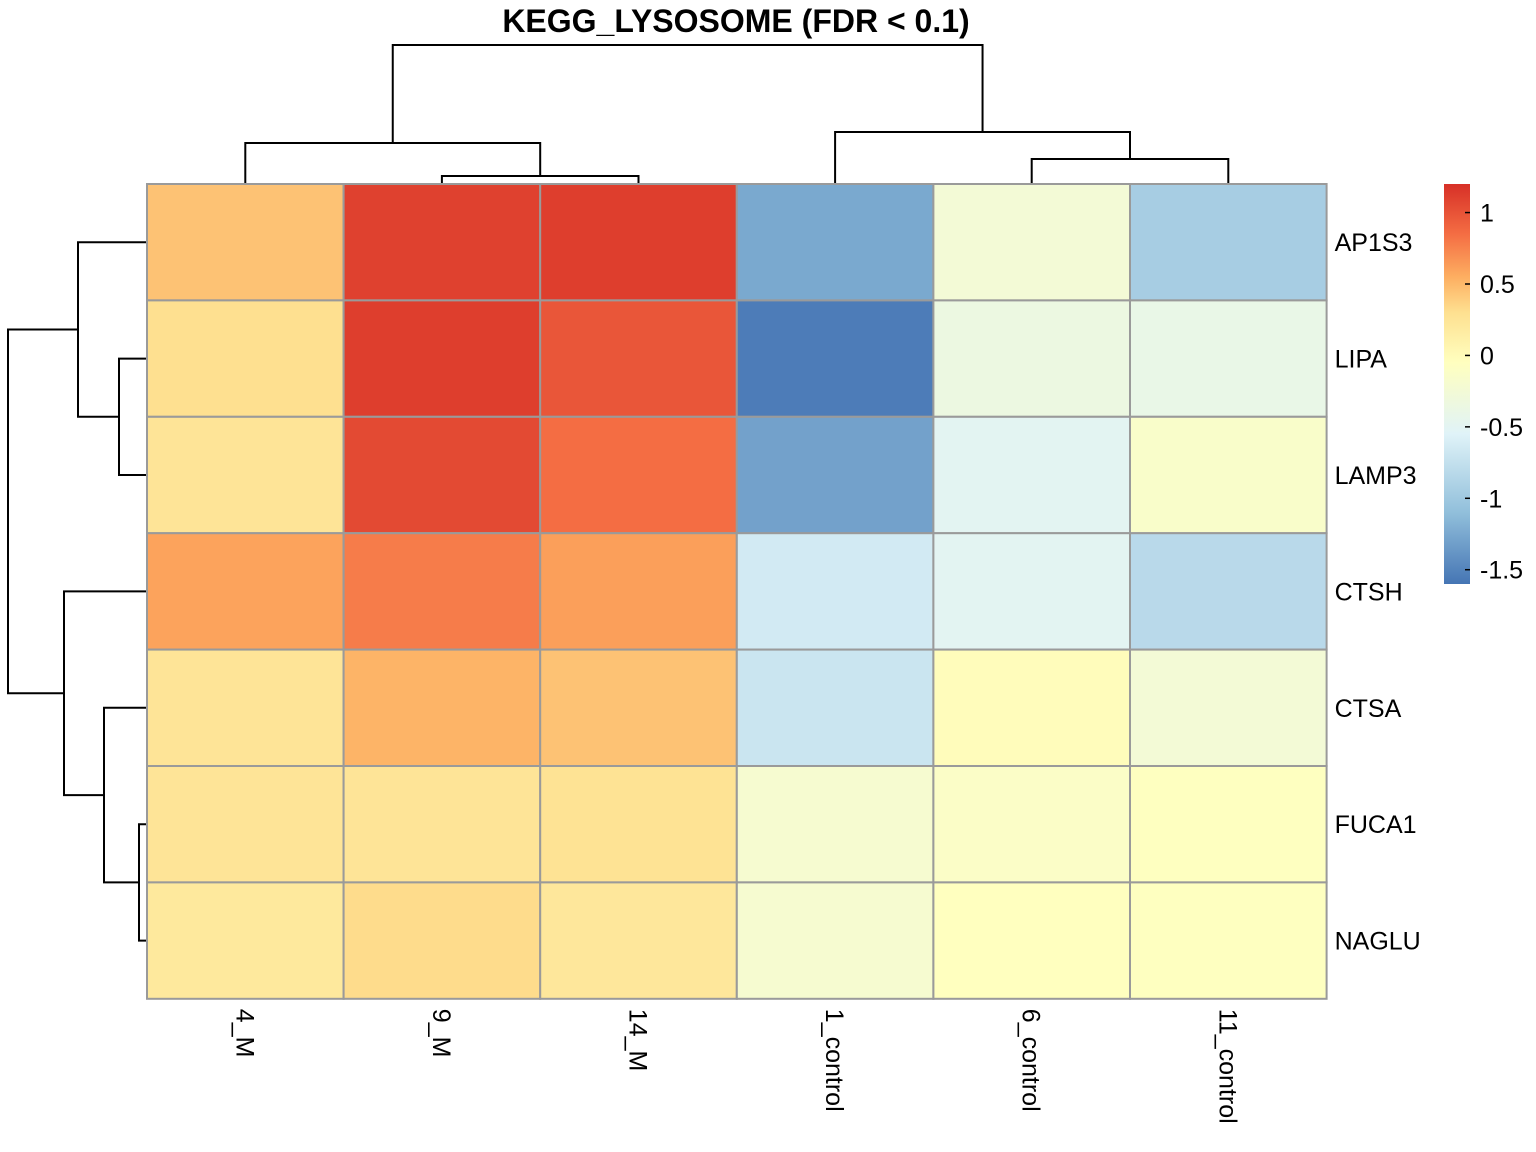 The image size is (1536, 1152). Describe the element at coordinates (1032, 358) in the screenshot. I see `heatmap-cell-LIPA-6_control` at that location.